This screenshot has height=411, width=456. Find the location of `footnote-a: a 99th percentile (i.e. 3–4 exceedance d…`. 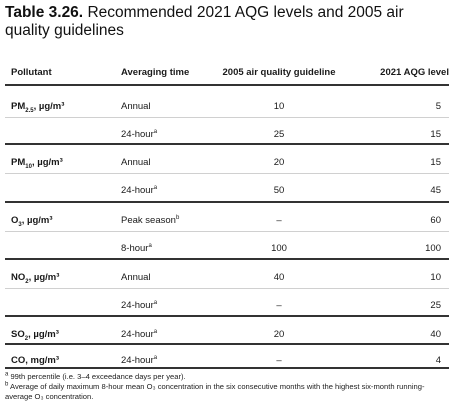

footnote-a: a 99th percentile (i.e. 3–4 exceedance d… is located at coordinates (95, 376).